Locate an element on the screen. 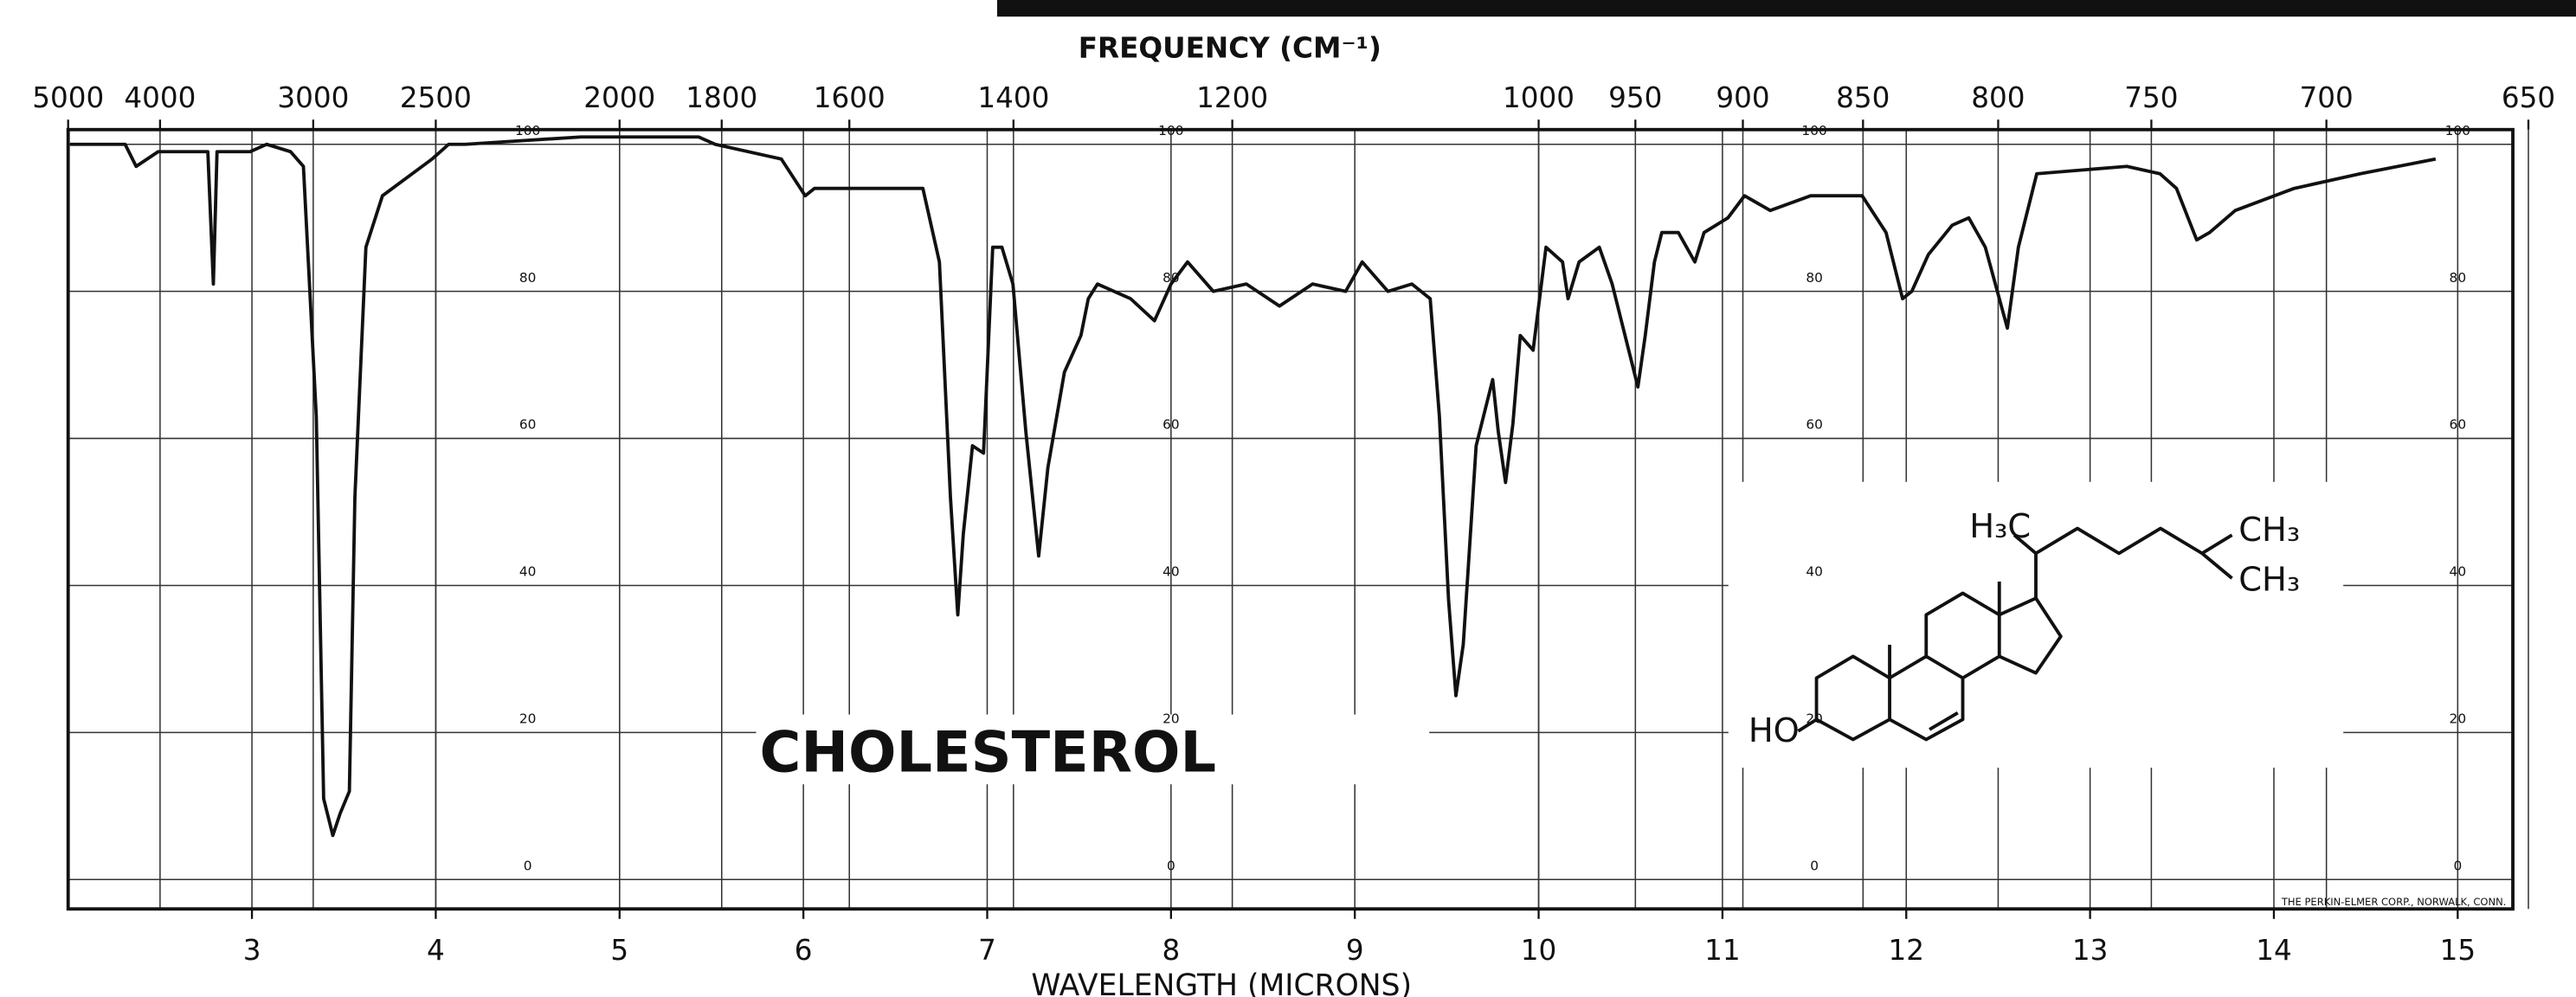 This screenshot has width=2576, height=997. side-chain is located at coordinates (2122, 562).